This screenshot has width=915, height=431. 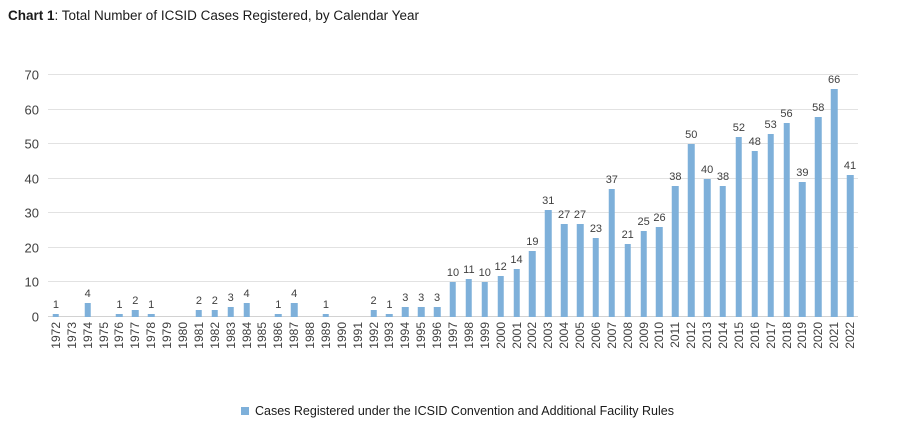 What do you see at coordinates (754, 142) in the screenshot?
I see `bar-value-label: 48` at bounding box center [754, 142].